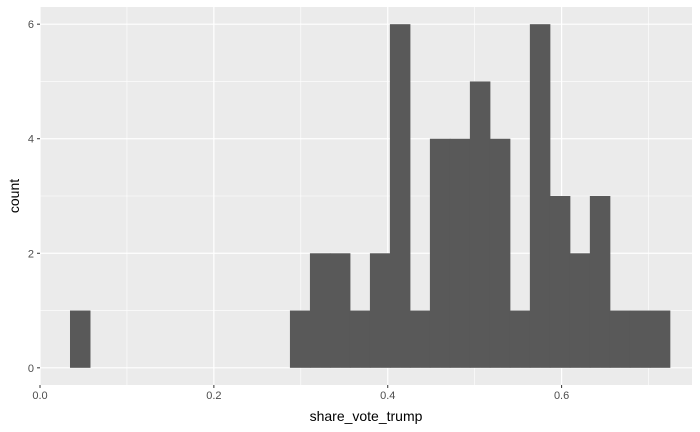 This screenshot has width=700, height=432. I want to click on x-tick-label: 0.4, so click(387, 396).